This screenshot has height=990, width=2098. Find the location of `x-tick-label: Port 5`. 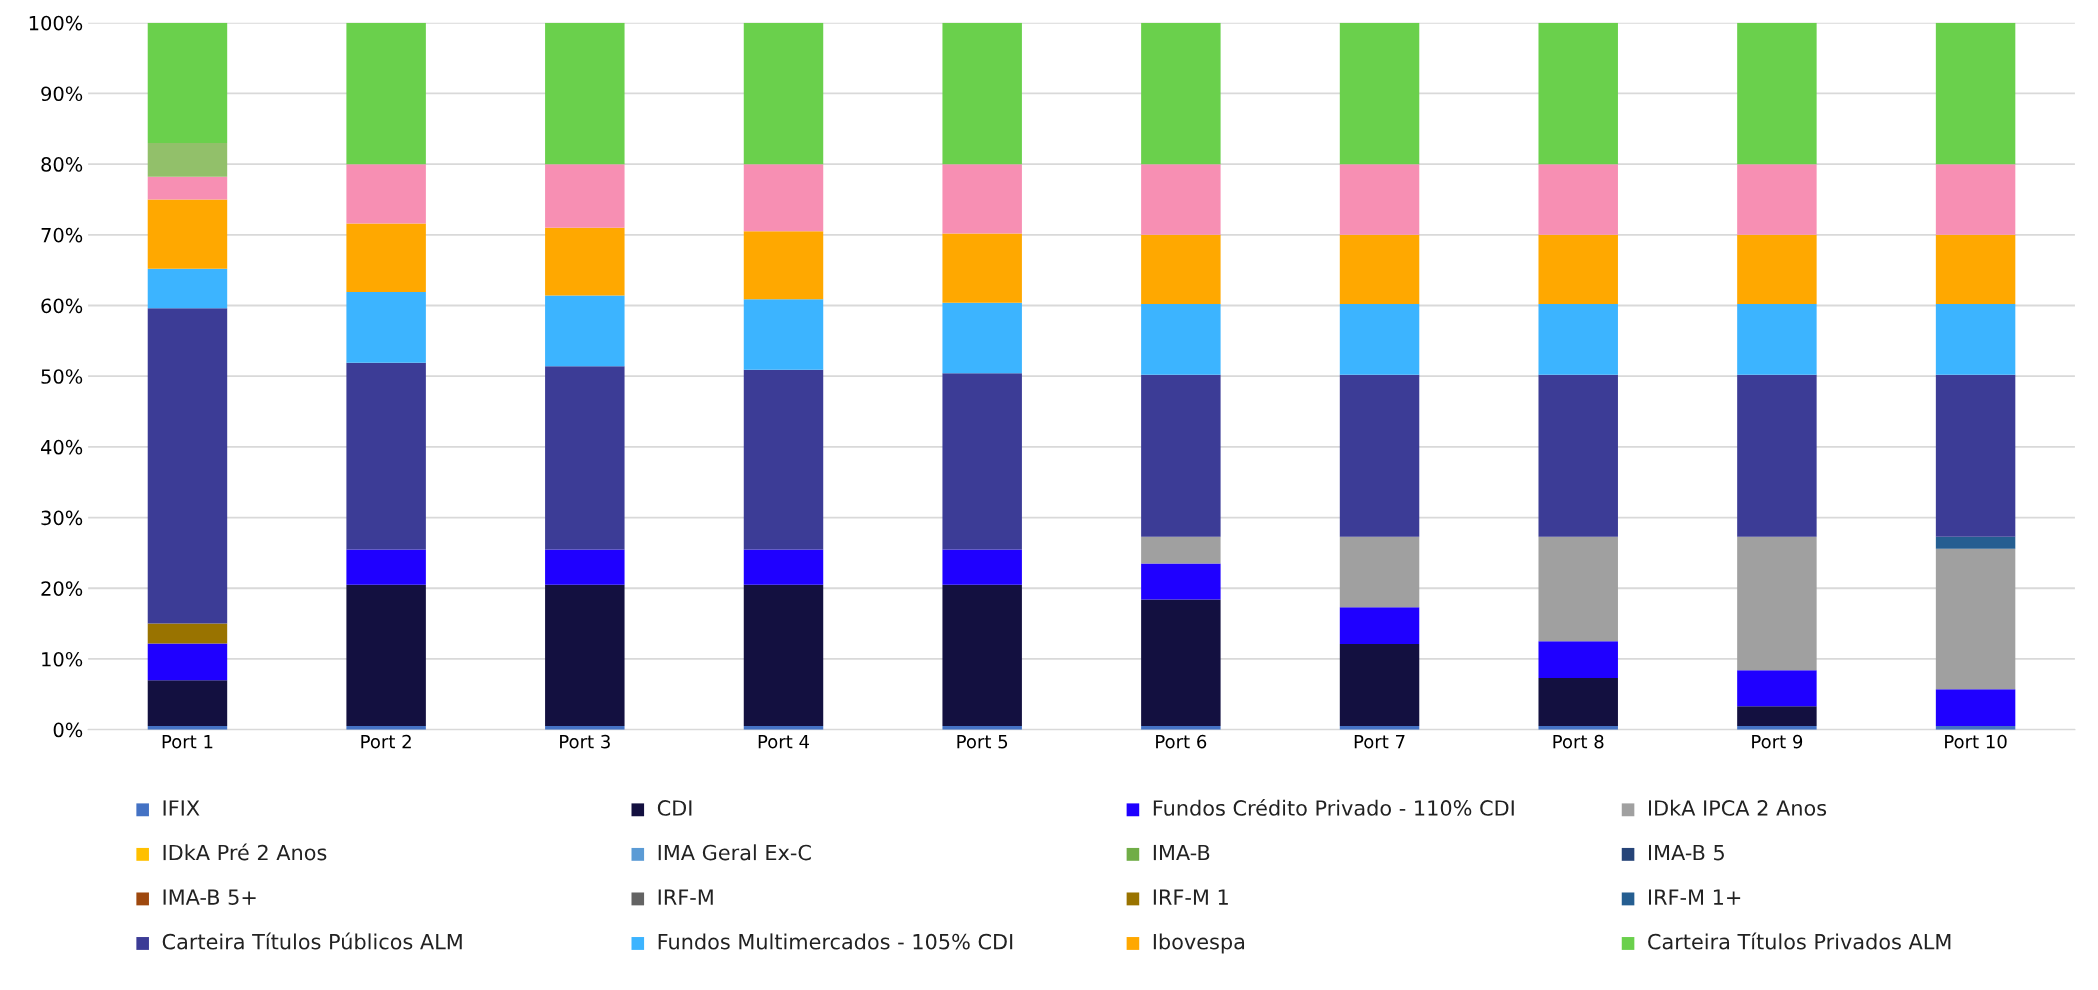

x-tick-label: Port 5 is located at coordinates (982, 742).